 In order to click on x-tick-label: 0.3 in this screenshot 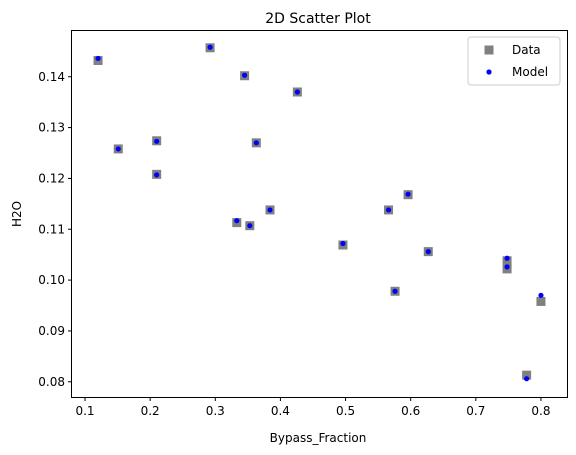, I will do `click(215, 411)`.